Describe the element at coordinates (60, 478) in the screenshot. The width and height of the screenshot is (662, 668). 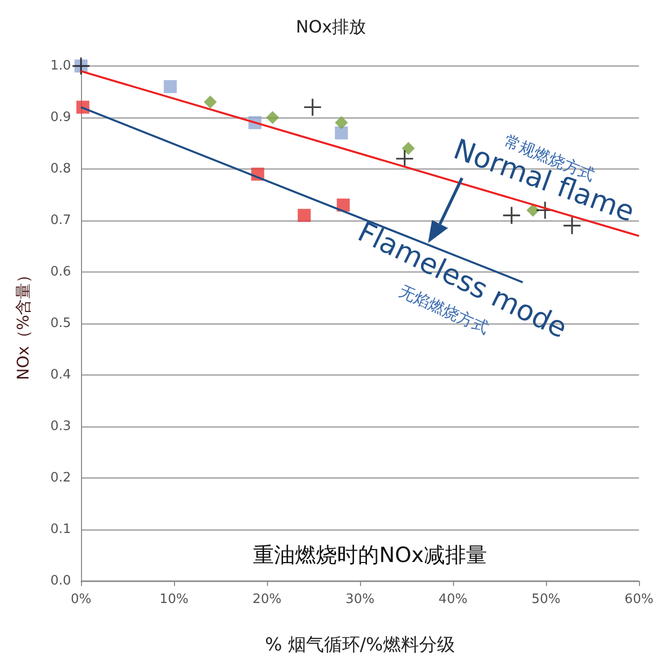
I see `y-tick-label: 0.2` at that location.